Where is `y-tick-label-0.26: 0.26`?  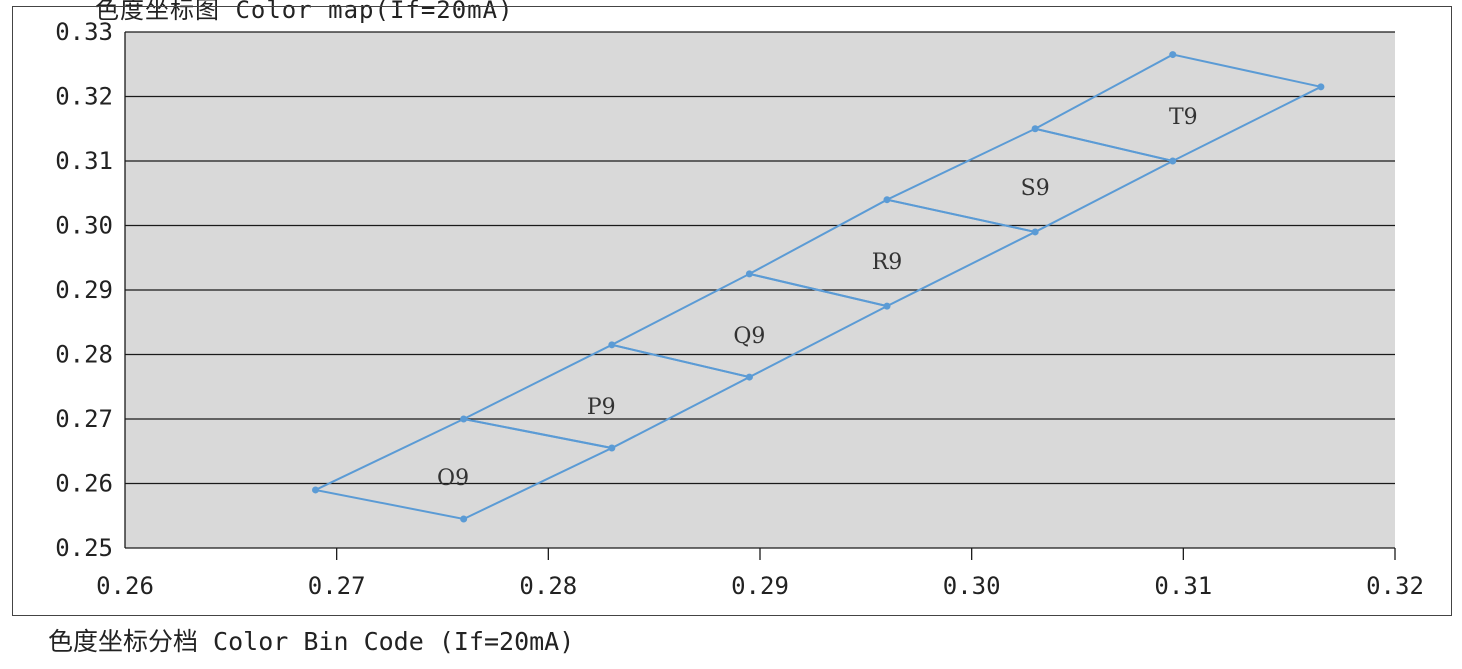
y-tick-label-0.26: 0.26 is located at coordinates (84, 484).